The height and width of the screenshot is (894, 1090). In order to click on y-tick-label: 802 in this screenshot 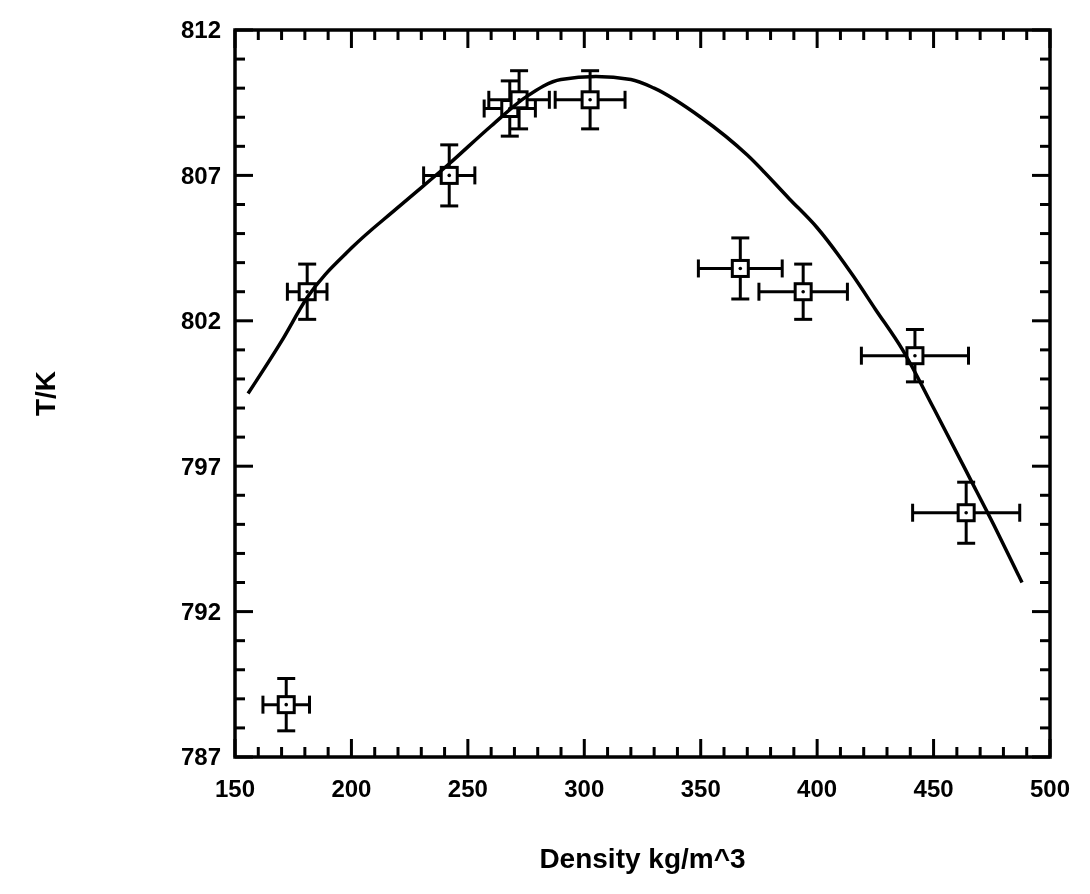, I will do `click(200, 321)`.